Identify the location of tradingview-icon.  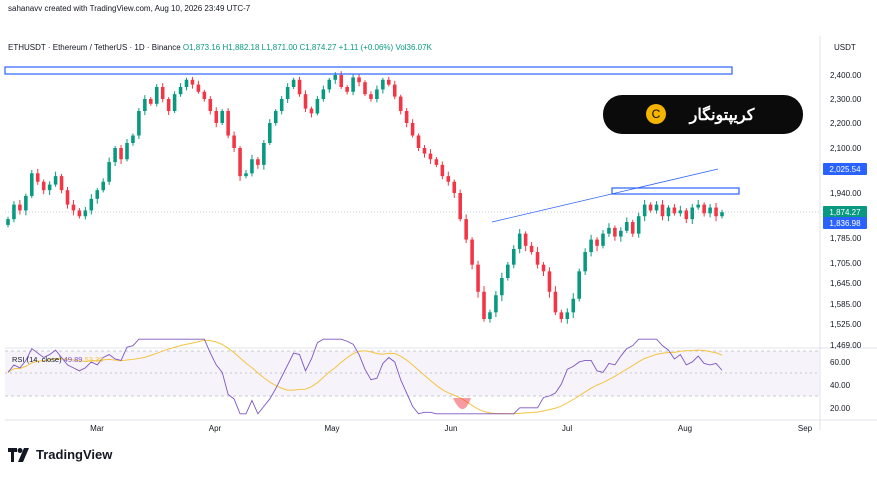
(18, 454).